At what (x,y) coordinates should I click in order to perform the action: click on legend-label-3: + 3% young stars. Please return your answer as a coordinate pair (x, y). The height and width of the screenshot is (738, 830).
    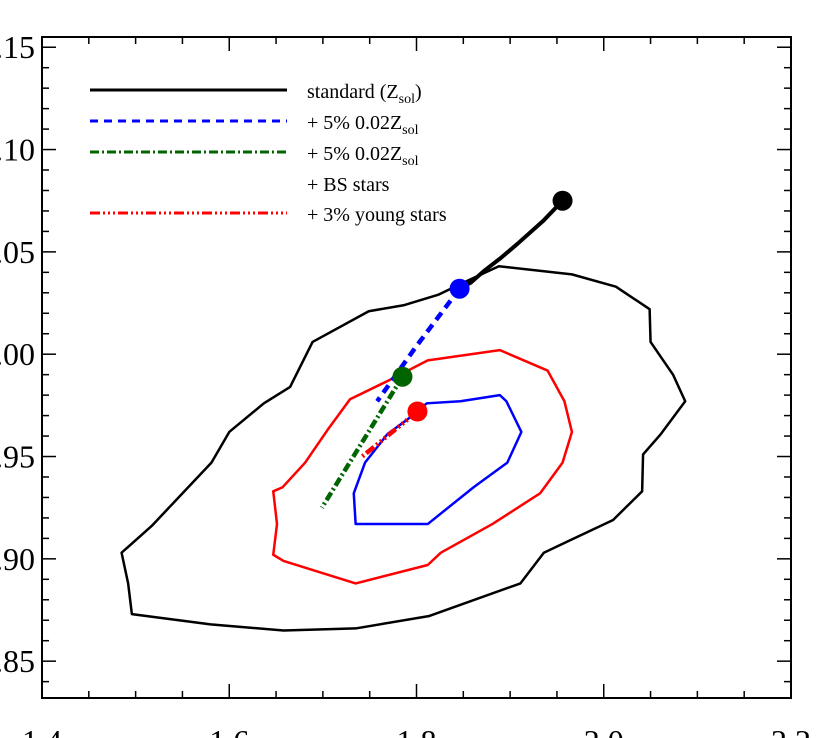
    Looking at the image, I should click on (377, 215).